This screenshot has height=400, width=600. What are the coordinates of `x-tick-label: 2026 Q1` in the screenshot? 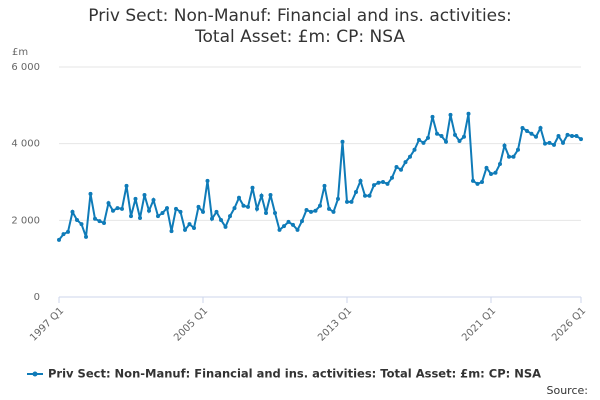 It's located at (569, 324).